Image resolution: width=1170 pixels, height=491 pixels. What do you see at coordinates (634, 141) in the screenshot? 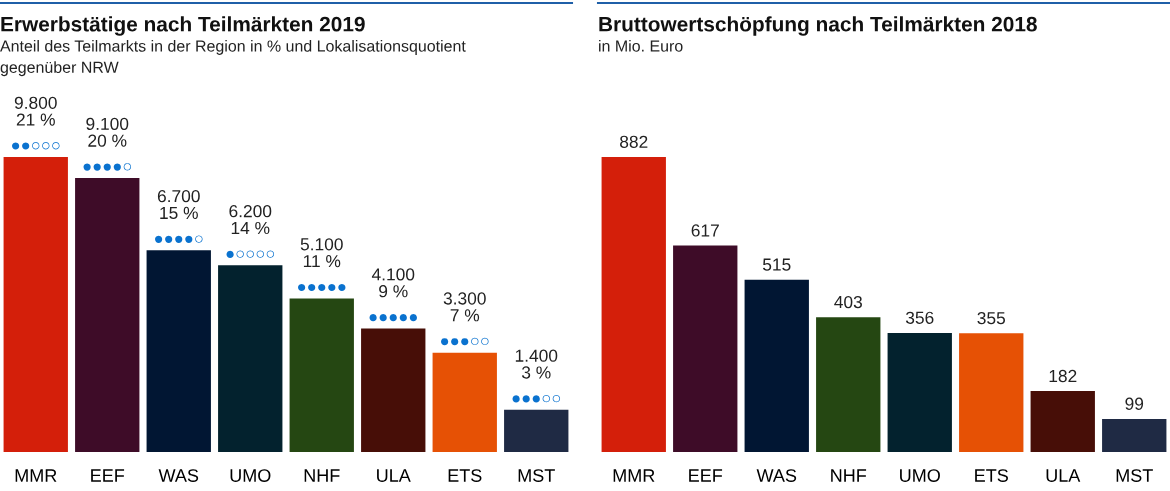
I see `data-label: 882` at bounding box center [634, 141].